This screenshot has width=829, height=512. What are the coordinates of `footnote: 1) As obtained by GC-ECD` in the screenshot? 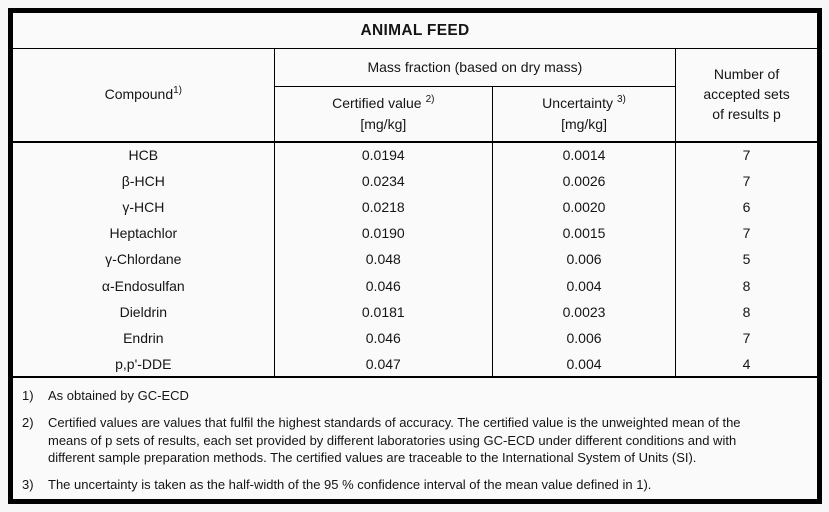 It's located at (412, 395).